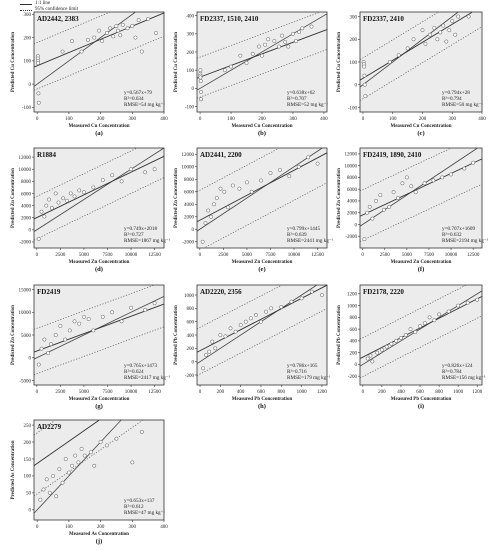 The height and width of the screenshot is (550, 492). Describe the element at coordinates (293, 119) in the screenshot. I see `x-tick-label: 300` at that location.